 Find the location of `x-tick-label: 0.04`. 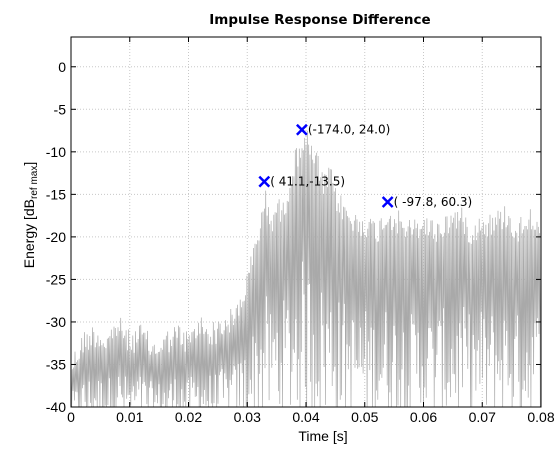

x-tick-label: 0.04 is located at coordinates (305, 417).